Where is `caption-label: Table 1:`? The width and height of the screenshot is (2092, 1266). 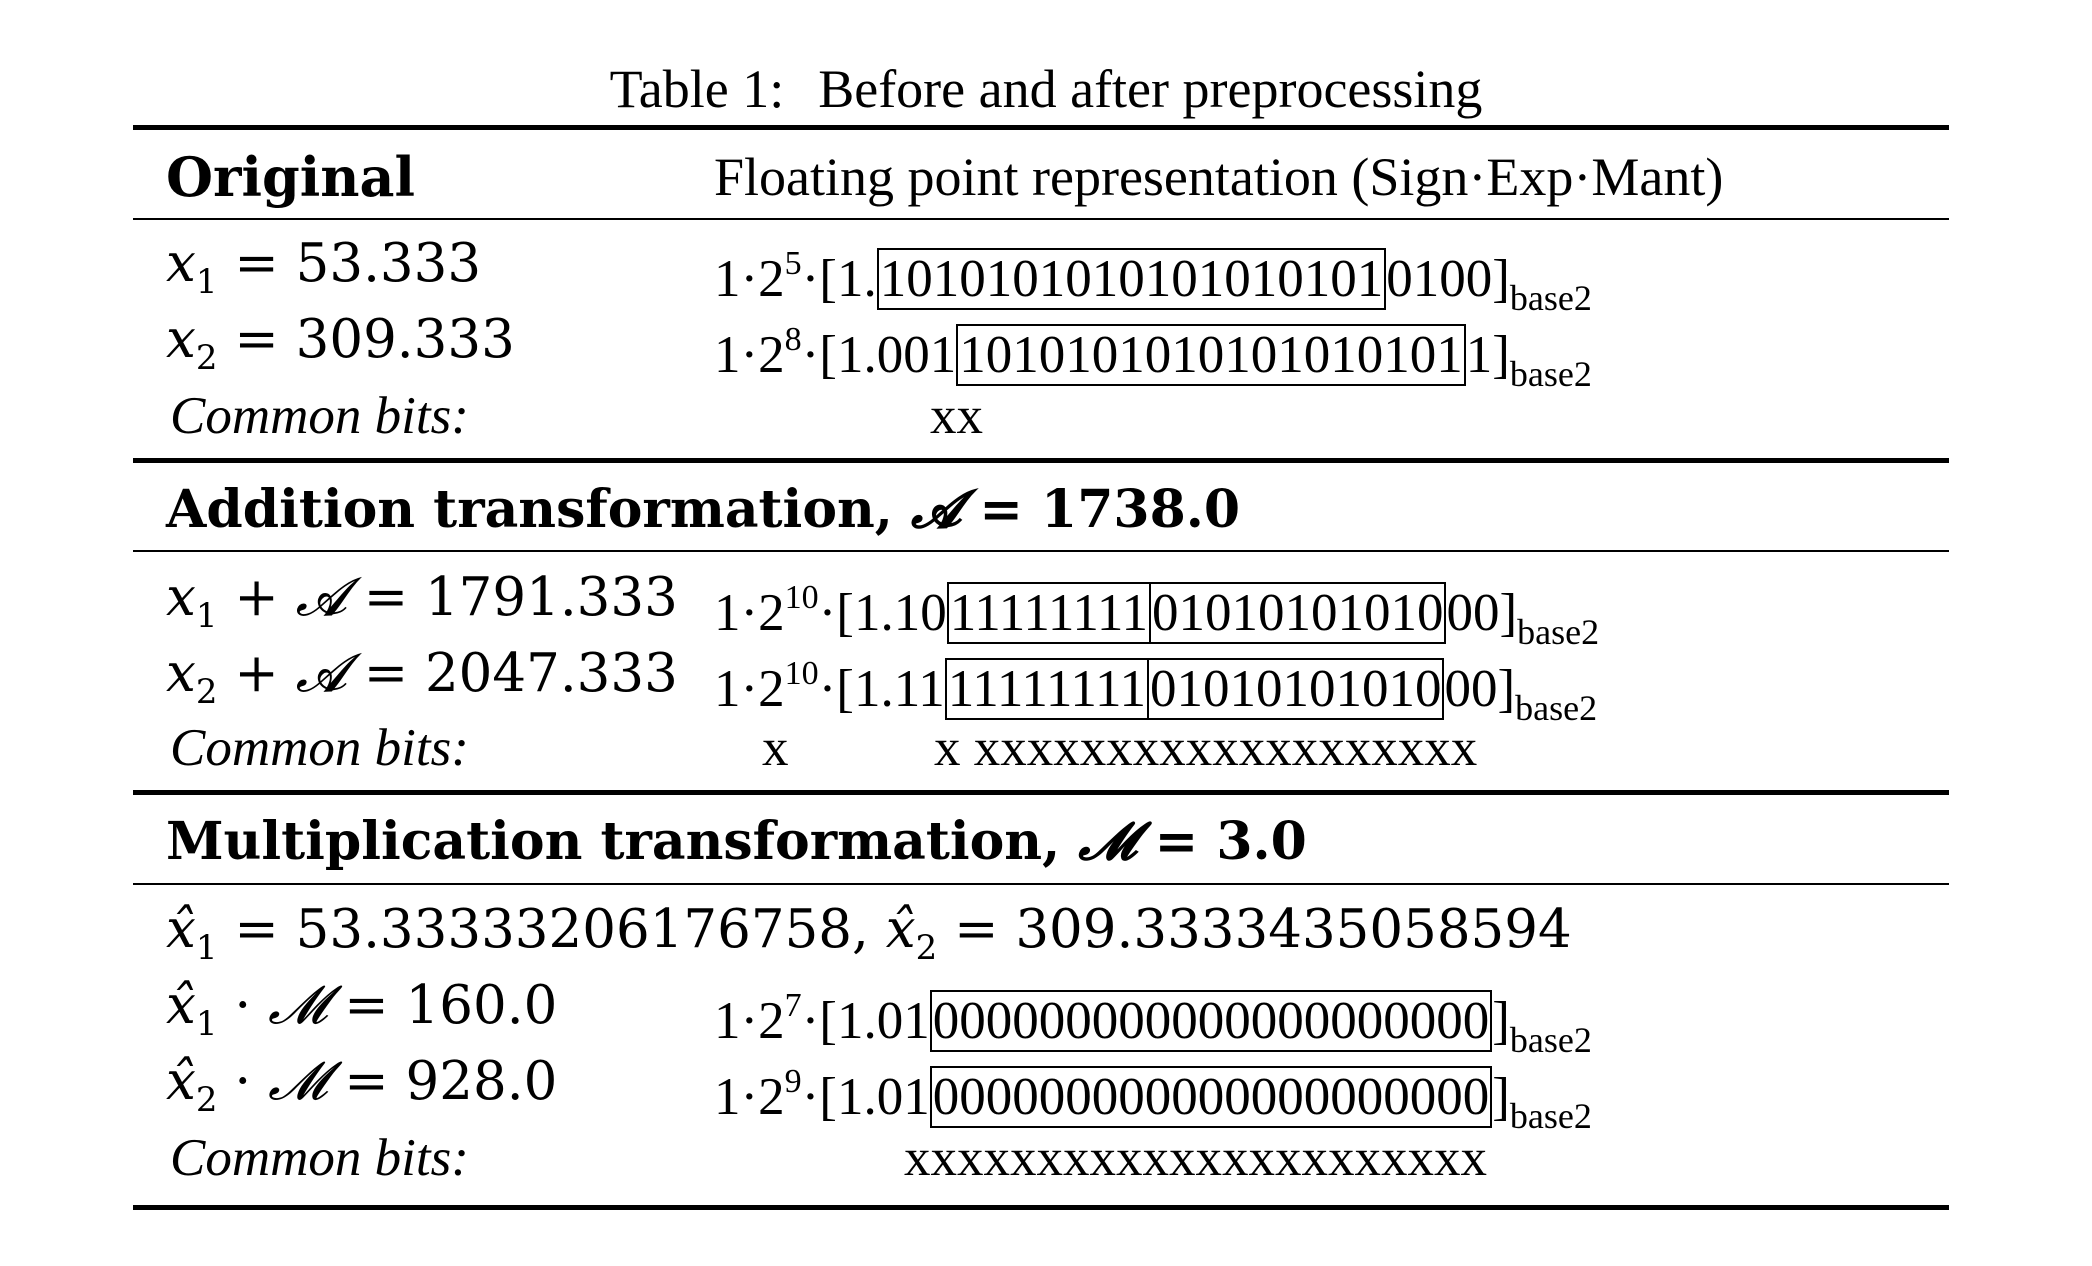
caption-label: Table 1: is located at coordinates (697, 89).